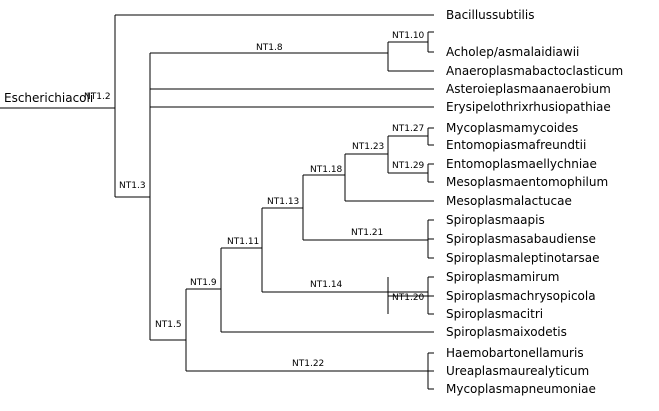  I want to click on leaf-label: Spiroplasmaixodetis, so click(506, 332).